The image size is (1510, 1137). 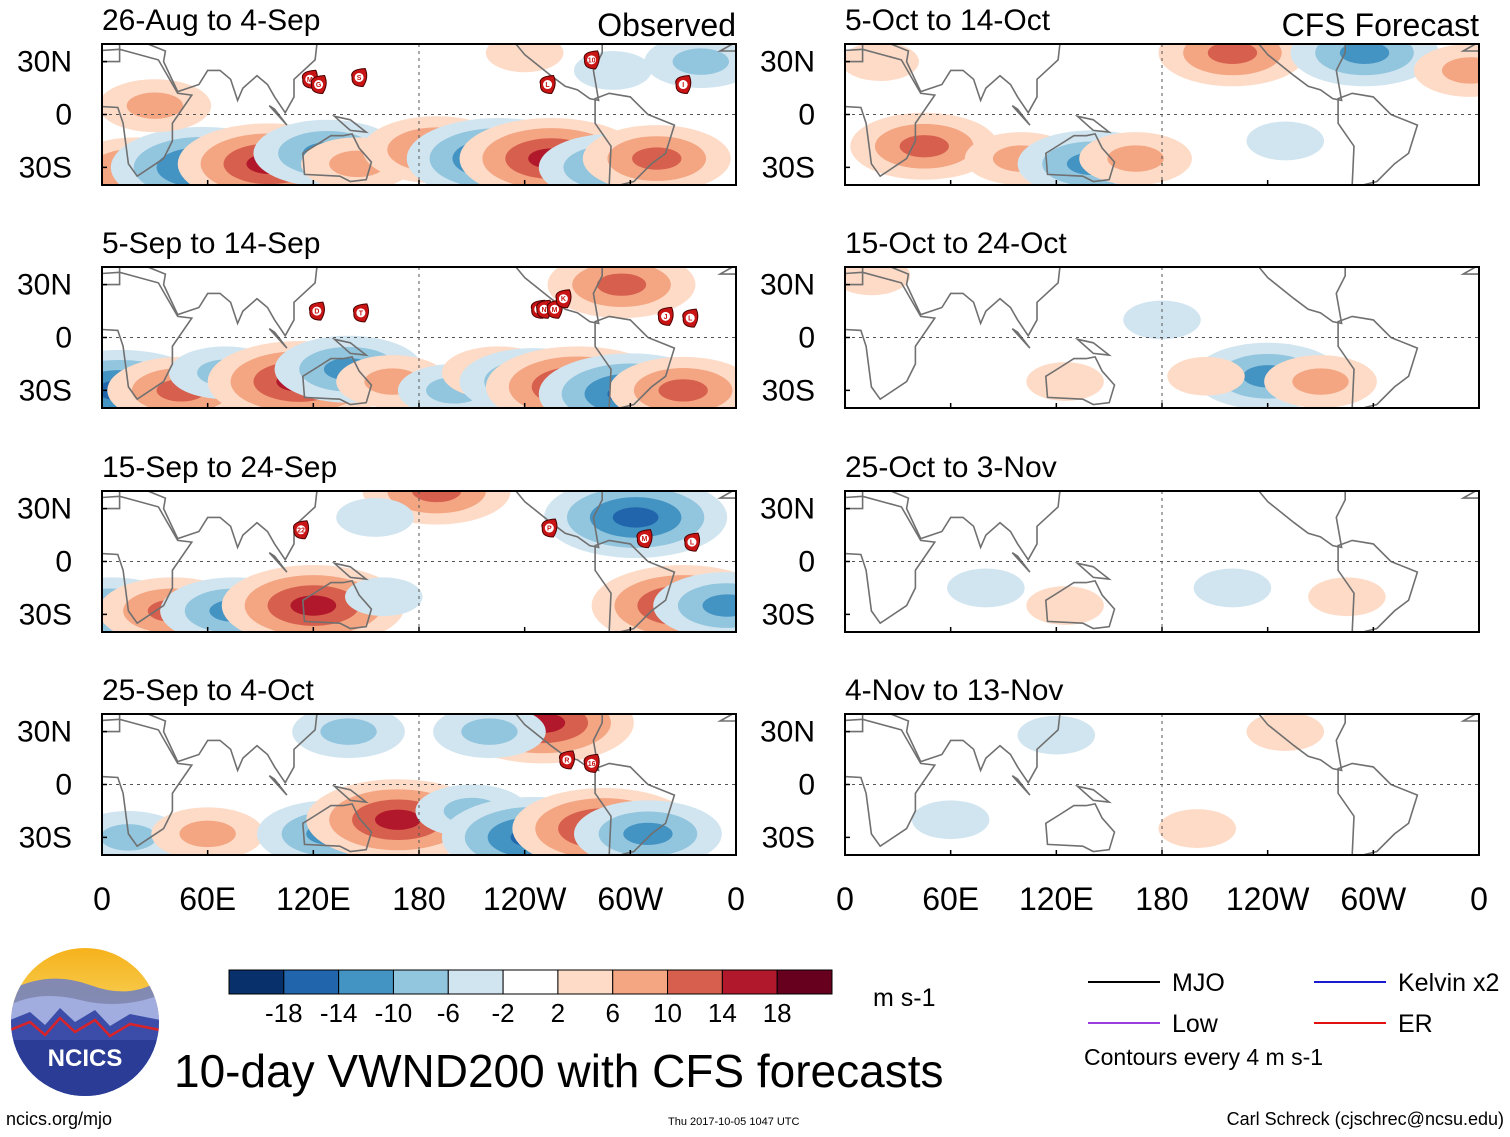 I want to click on legend-label: Low, so click(x=1195, y=1024).